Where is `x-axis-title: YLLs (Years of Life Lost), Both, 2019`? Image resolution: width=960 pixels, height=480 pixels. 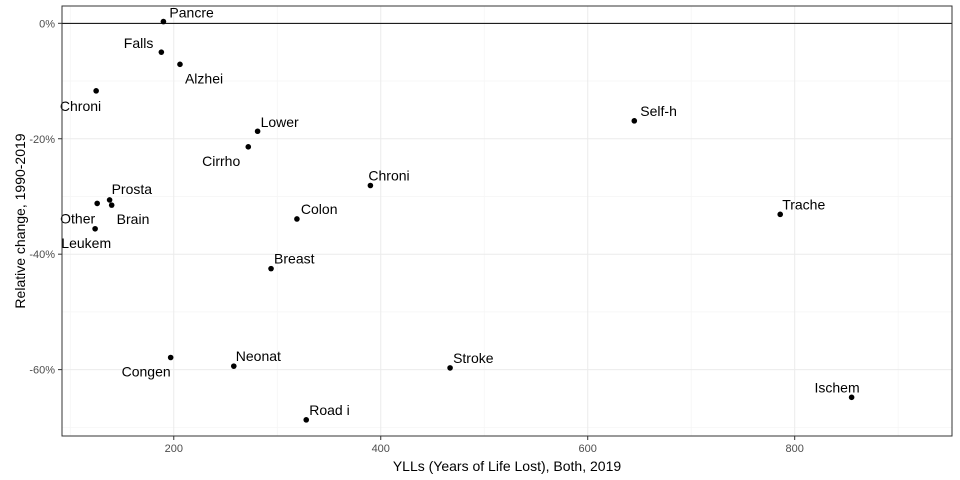 x-axis-title: YLLs (Years of Life Lost), Both, 2019 is located at coordinates (507, 466).